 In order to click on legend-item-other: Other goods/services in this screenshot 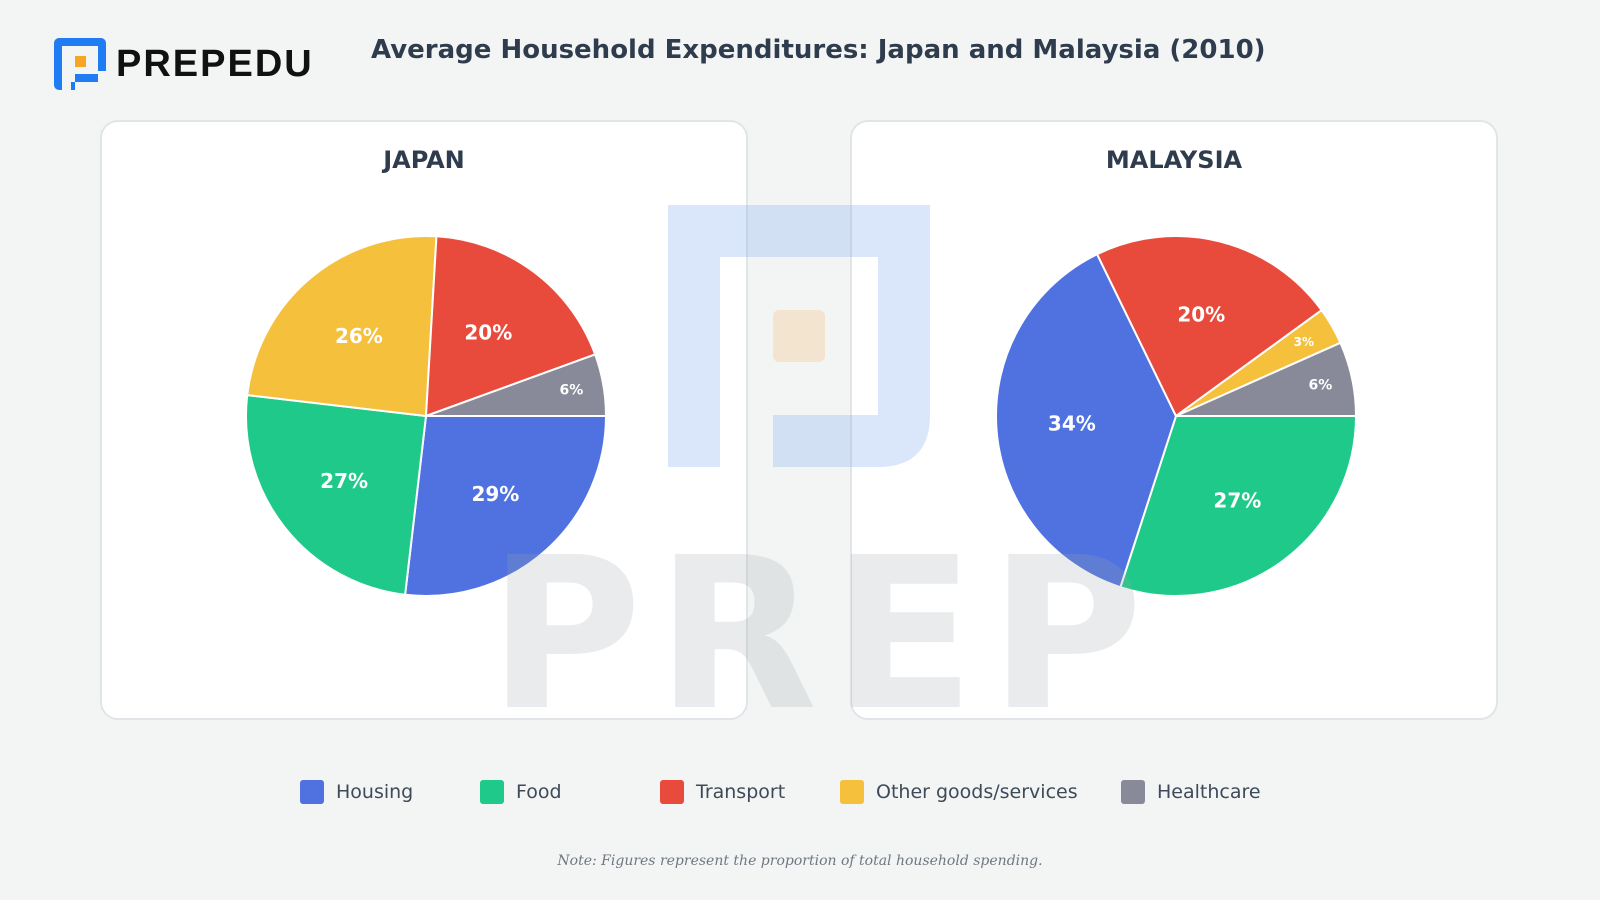, I will do `click(959, 792)`.